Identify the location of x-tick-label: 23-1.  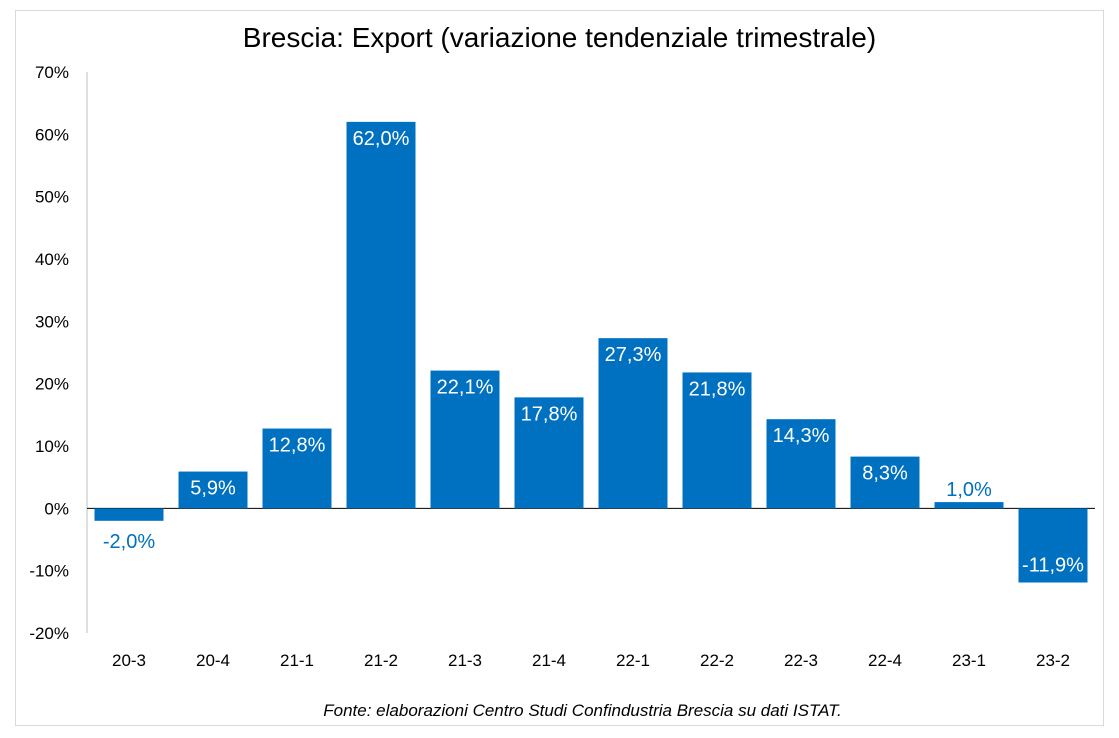
(969, 660).